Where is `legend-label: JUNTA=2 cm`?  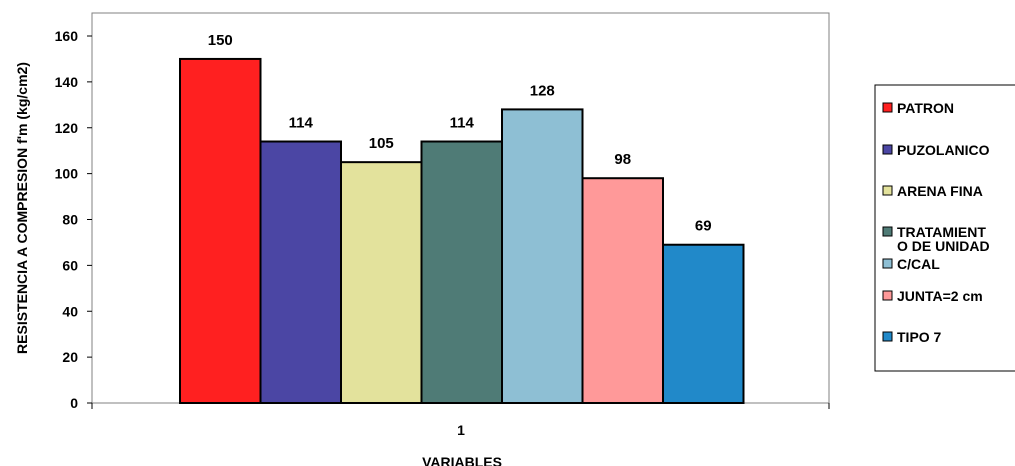 legend-label: JUNTA=2 cm is located at coordinates (940, 296).